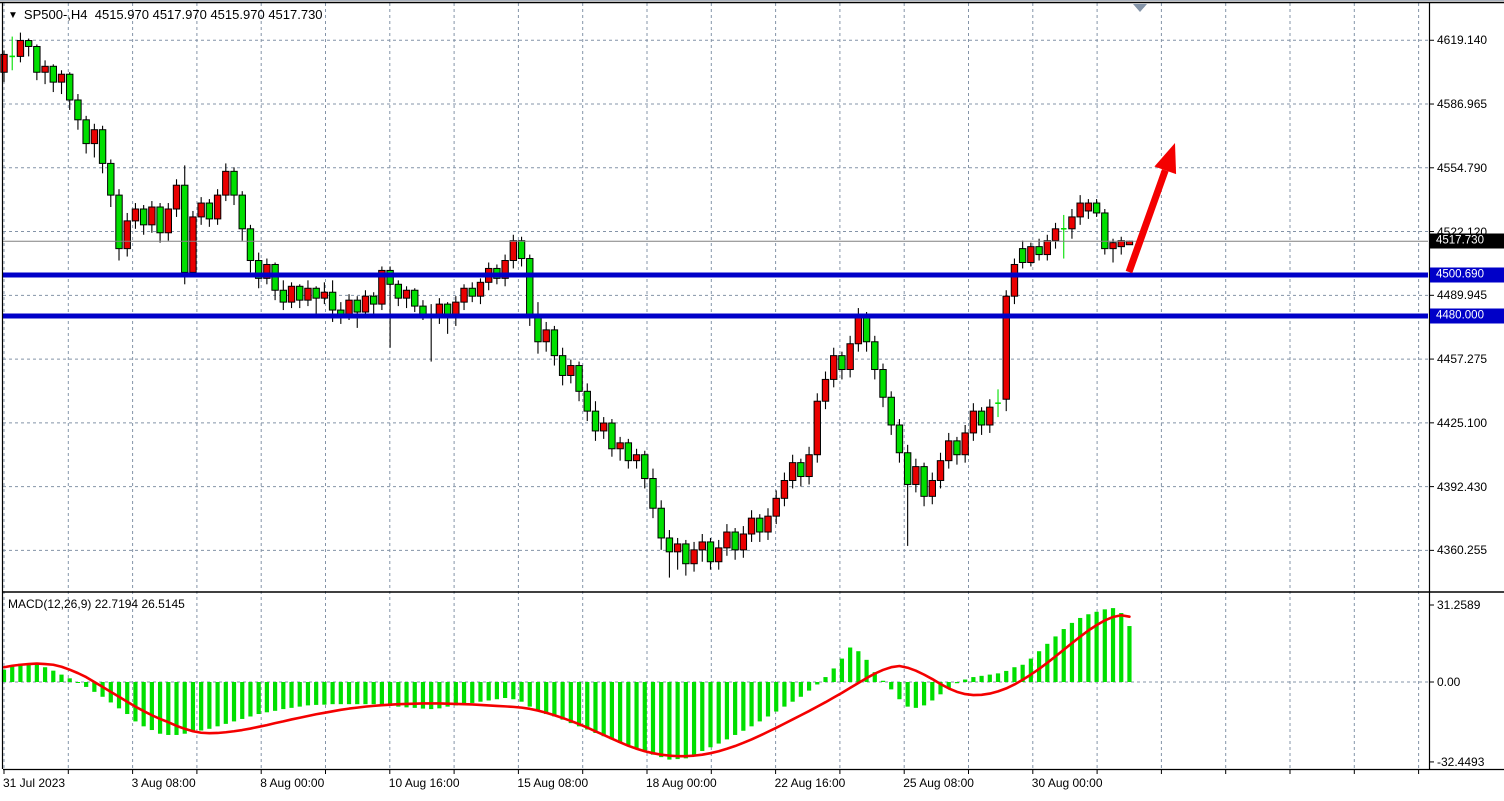  Describe the element at coordinates (1462, 359) in the screenshot. I see `price-tick-label: 4457.275` at that location.